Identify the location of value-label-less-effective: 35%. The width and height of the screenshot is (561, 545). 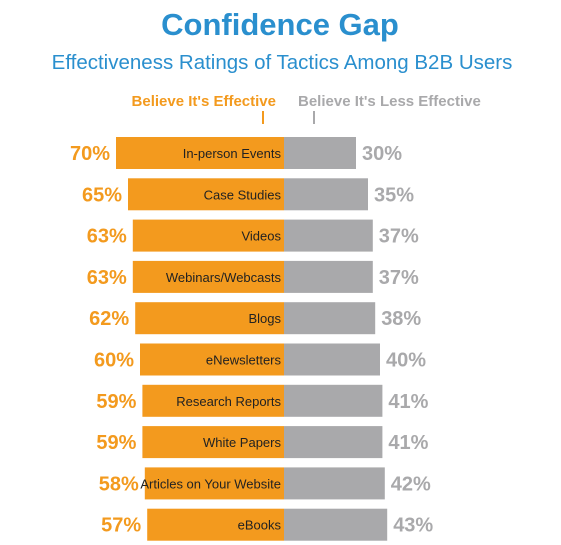
(394, 195).